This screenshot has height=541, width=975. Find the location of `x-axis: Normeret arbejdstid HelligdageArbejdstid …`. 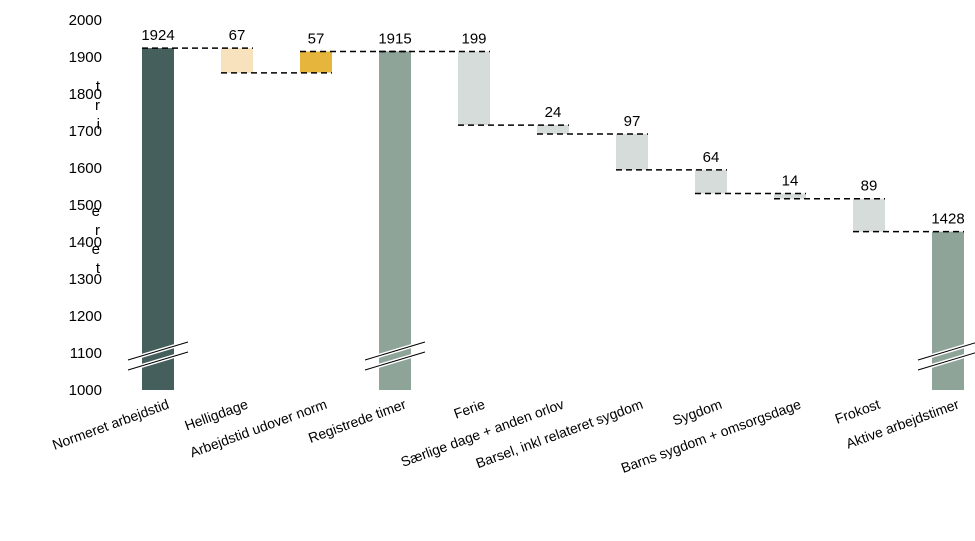

x-axis: Normeret arbejdstid HelligdageArbejdstid … is located at coordinates (505, 436).